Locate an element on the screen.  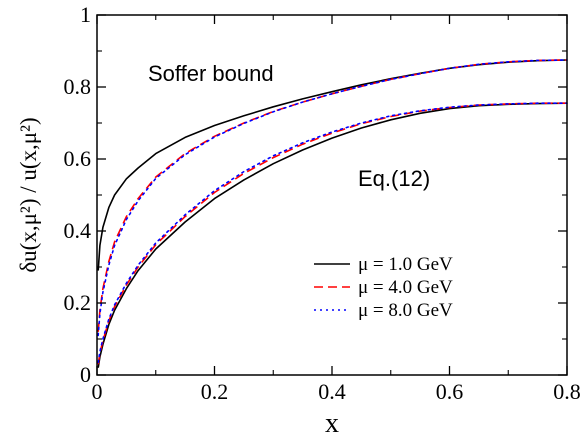
legend-label: μ = 1.0 GeV is located at coordinates (405, 264).